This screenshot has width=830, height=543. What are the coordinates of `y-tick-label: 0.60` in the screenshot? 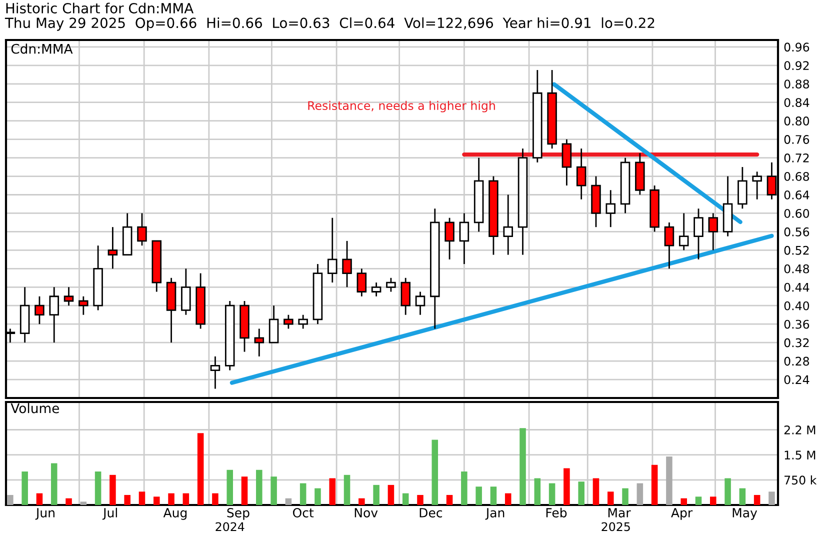 It's located at (797, 213).